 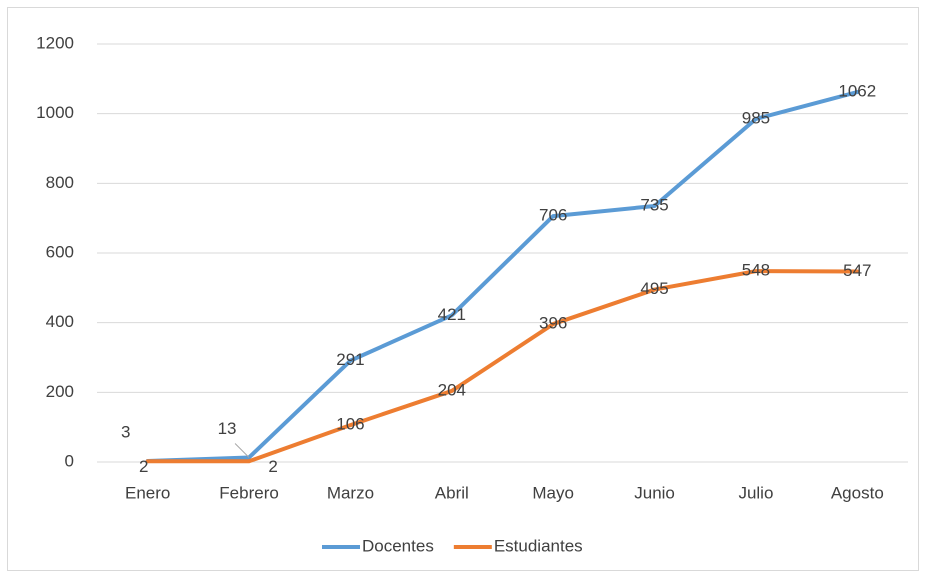 I want to click on y-tick-label: 1000, so click(x=55, y=112).